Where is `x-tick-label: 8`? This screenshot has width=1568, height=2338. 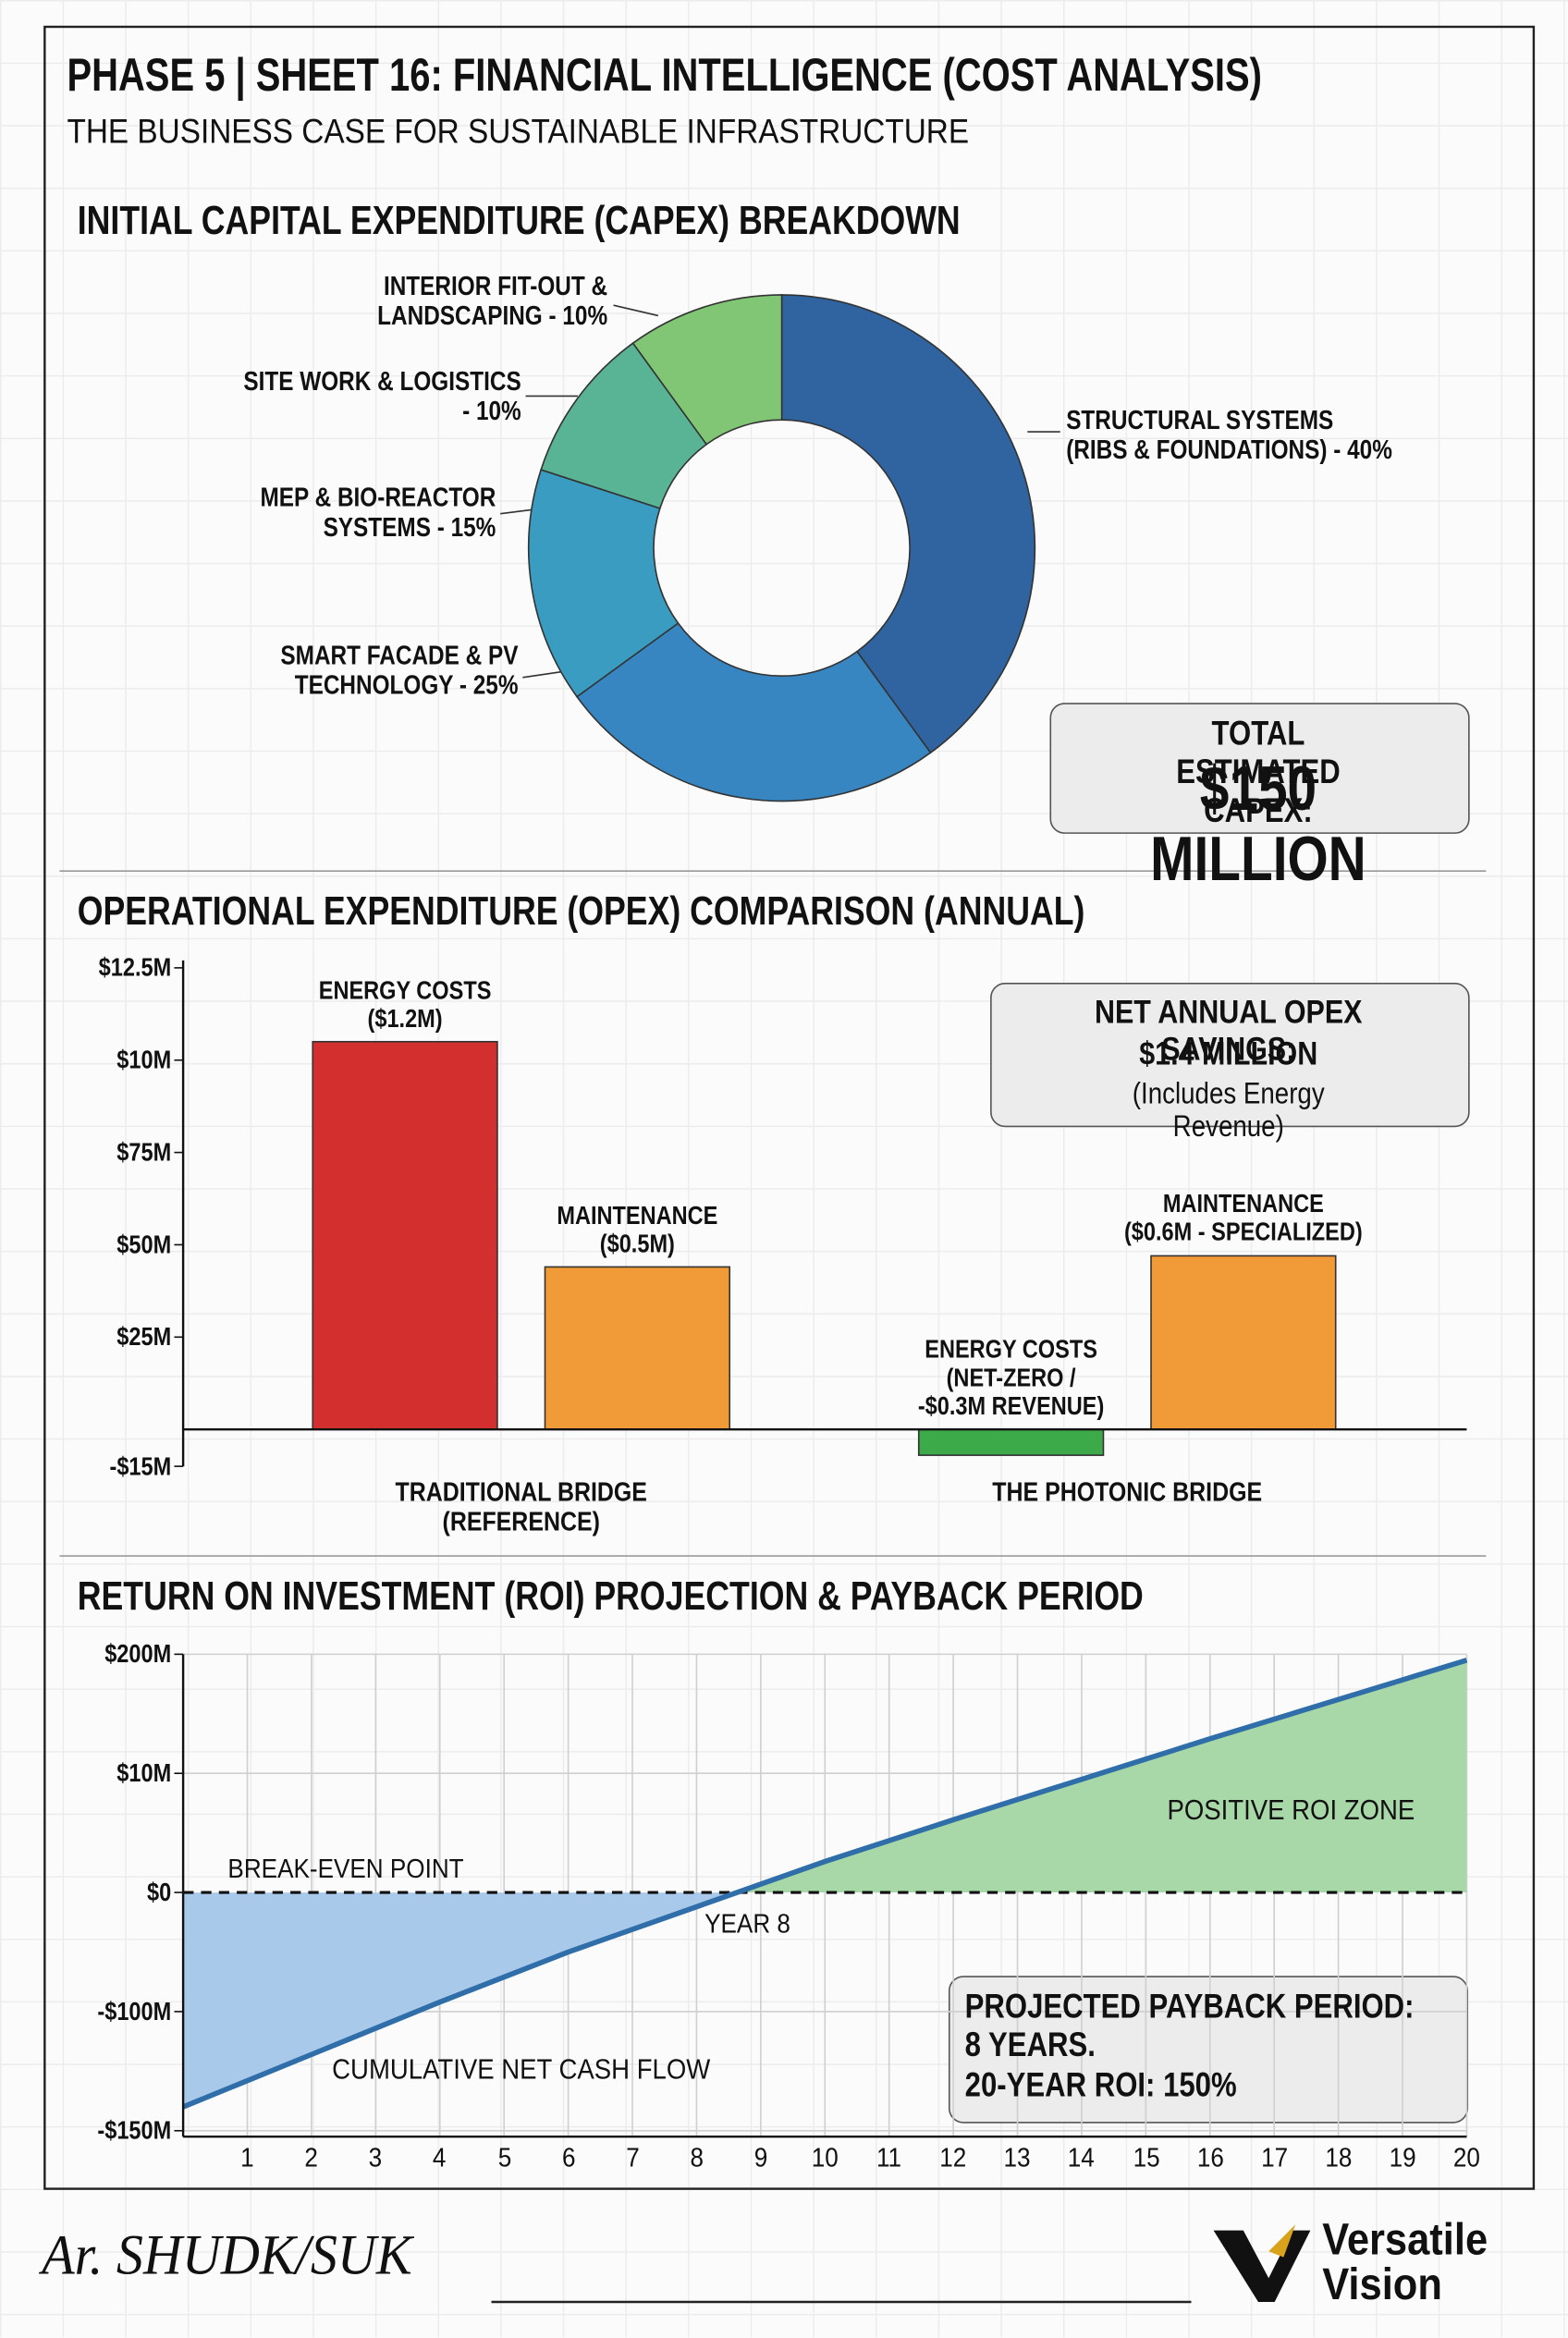 x-tick-label: 8 is located at coordinates (697, 2157).